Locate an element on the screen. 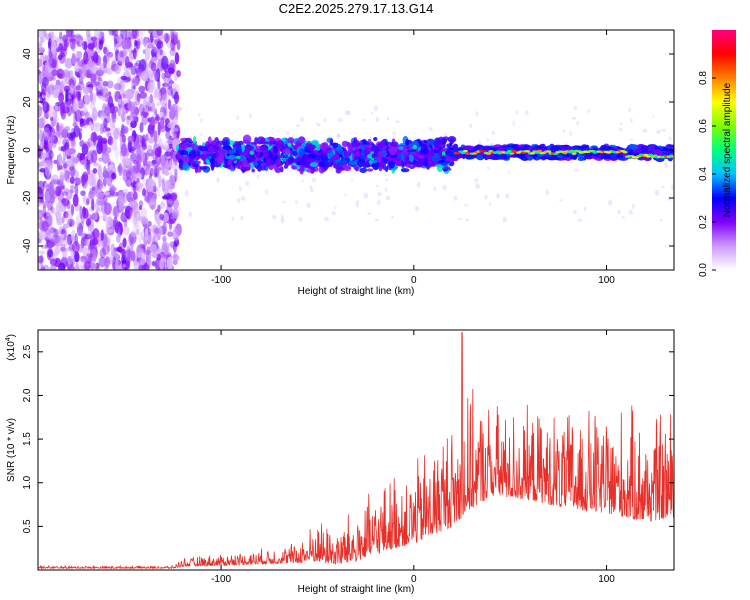 The width and height of the screenshot is (750, 600). y-tick-label: 0 is located at coordinates (27, 150).